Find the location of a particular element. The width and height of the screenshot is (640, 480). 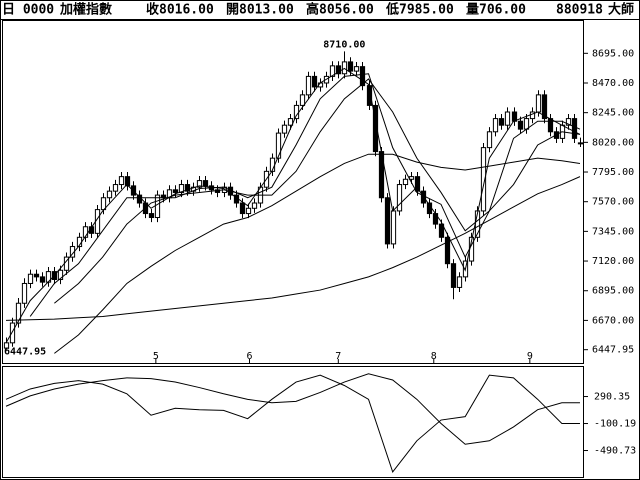

label: 大師 is located at coordinates (621, 10).